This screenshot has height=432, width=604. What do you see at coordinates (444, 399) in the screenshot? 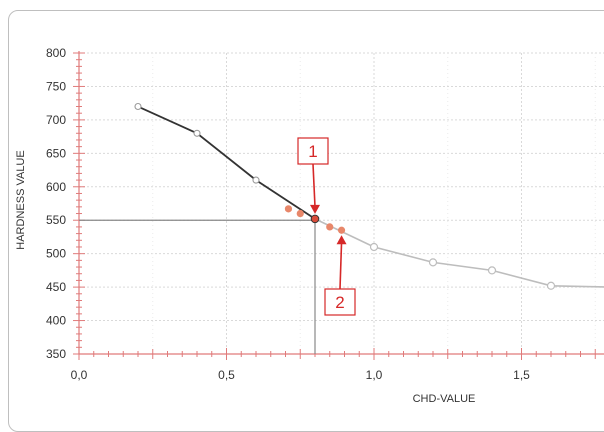
I see `x-axis-title: CHD-VALUE` at bounding box center [444, 399].